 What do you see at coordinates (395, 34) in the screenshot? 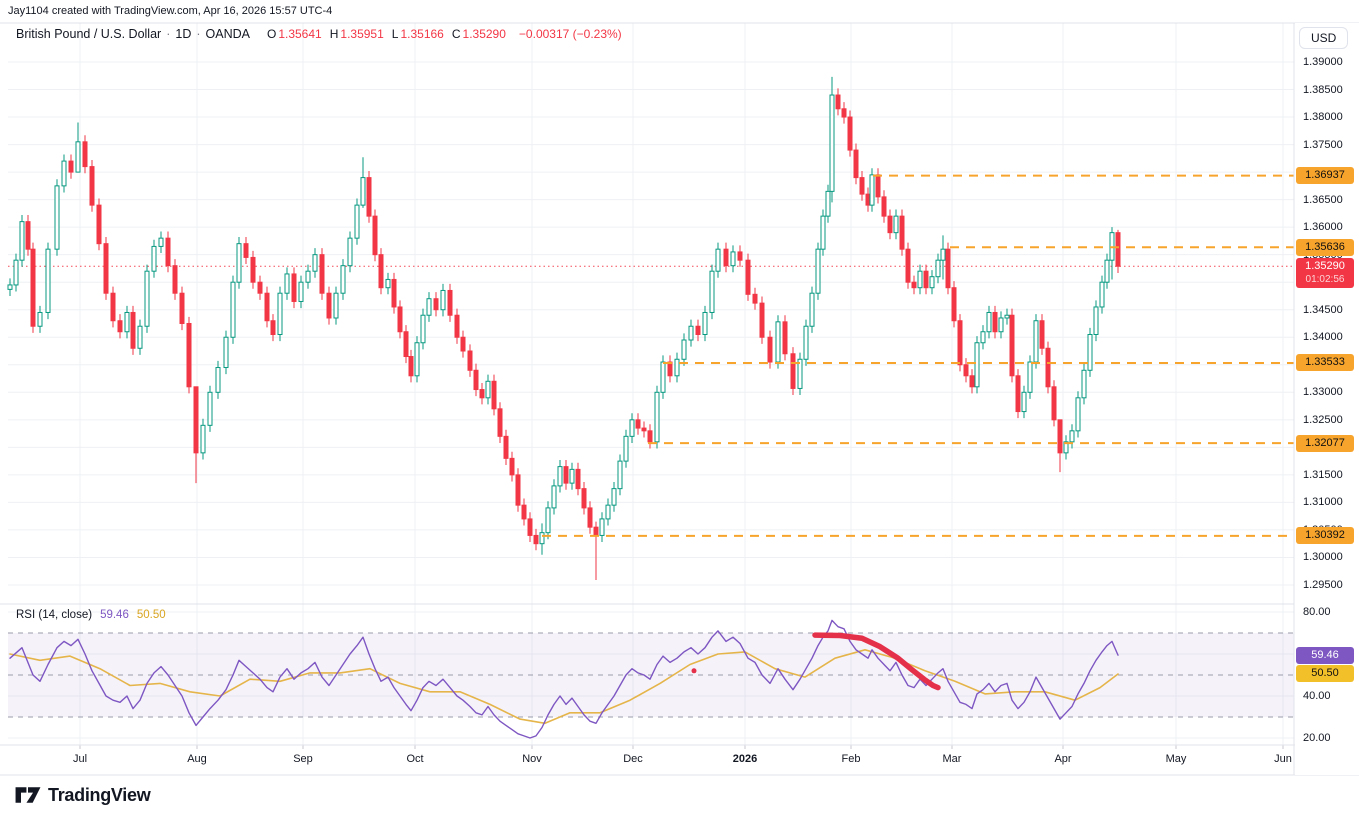
I see `ohlc-key: L` at bounding box center [395, 34].